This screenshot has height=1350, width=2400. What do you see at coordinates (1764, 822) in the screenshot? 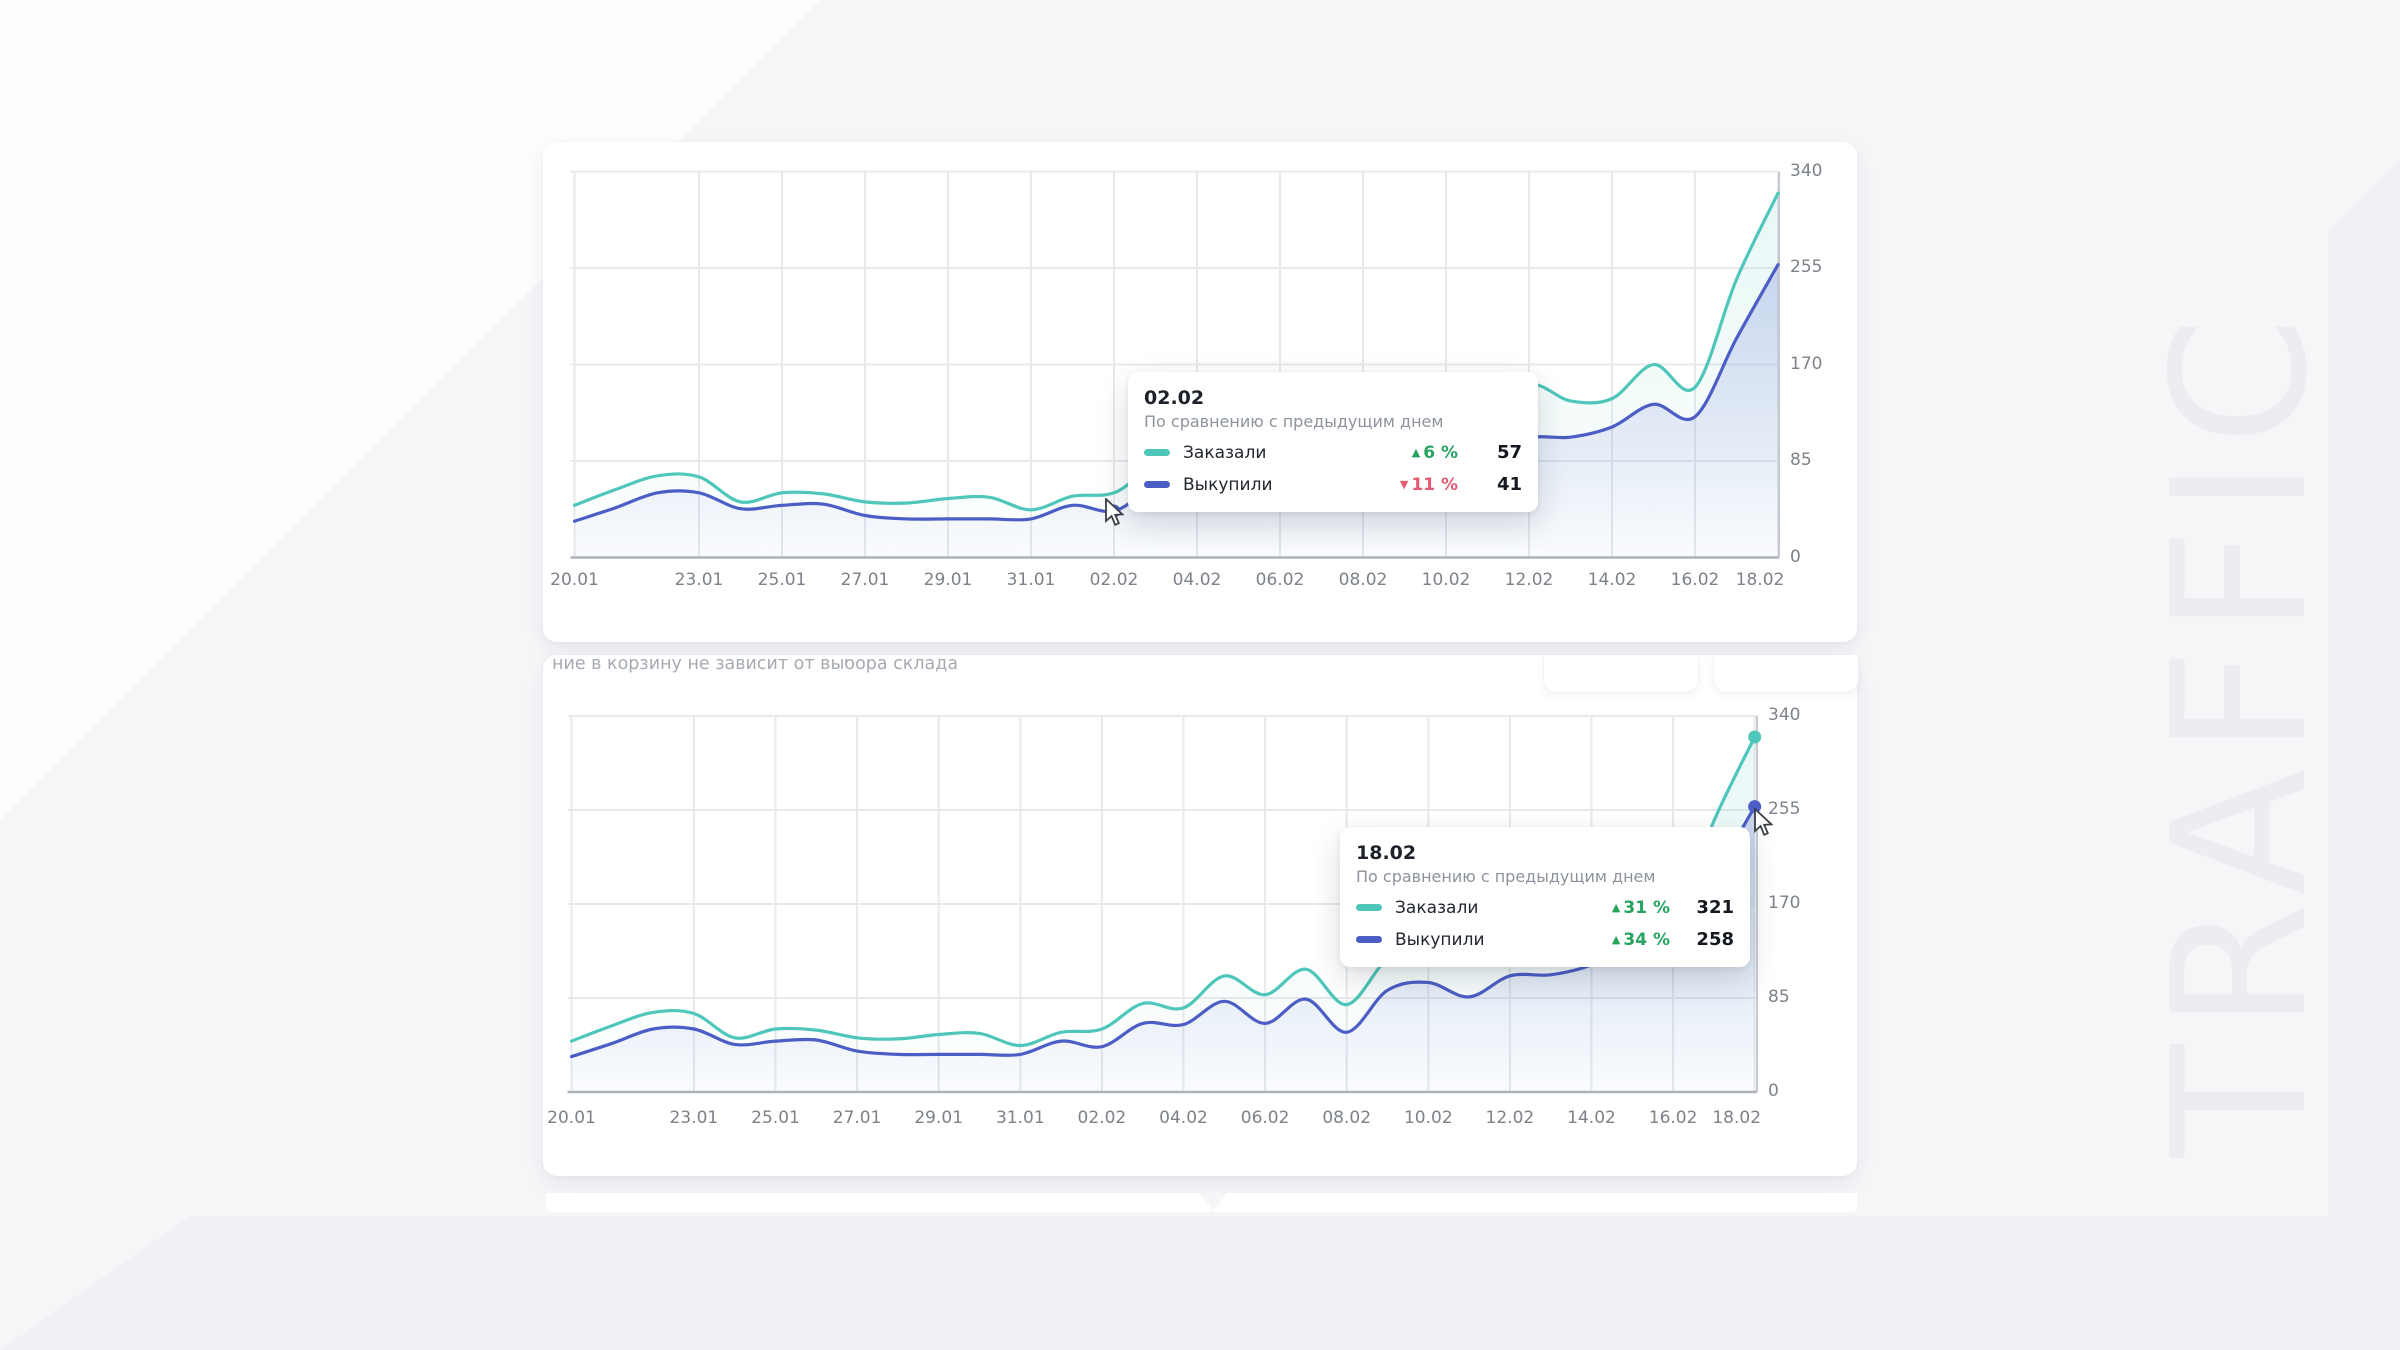
I see `mouse-cursor-bottom-chart` at bounding box center [1764, 822].